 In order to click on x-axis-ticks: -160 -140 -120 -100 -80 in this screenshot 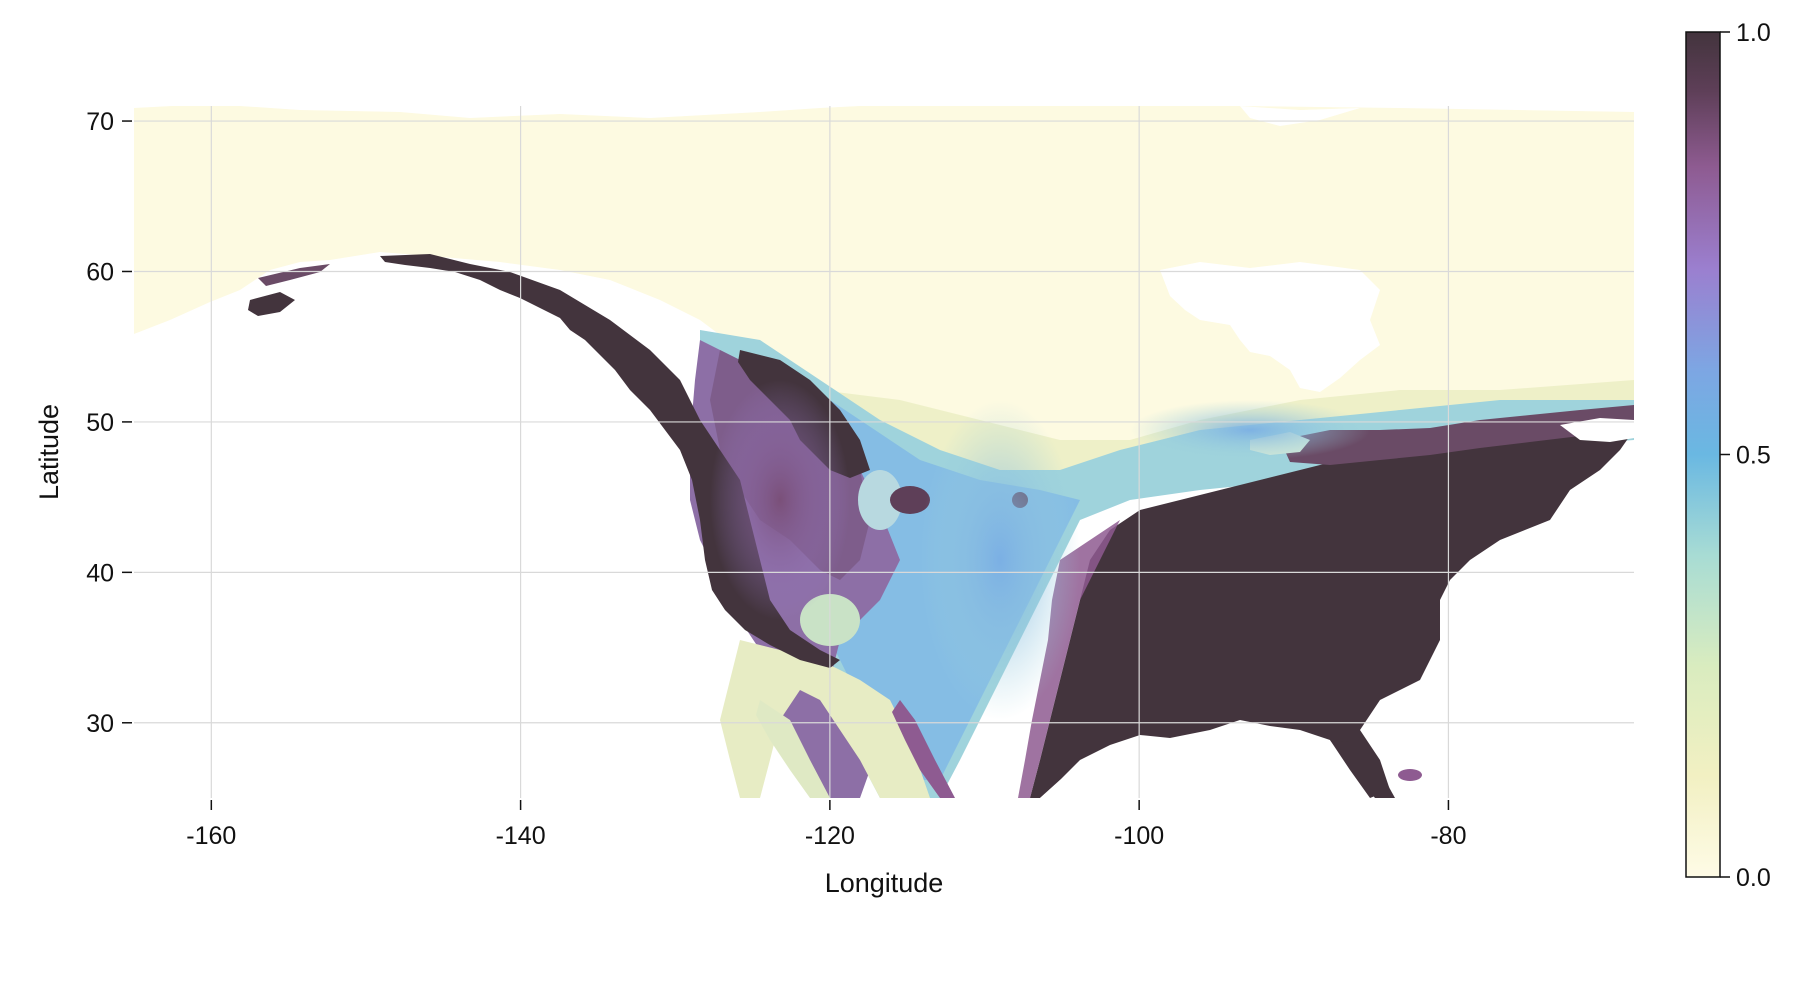, I will do `click(826, 825)`.